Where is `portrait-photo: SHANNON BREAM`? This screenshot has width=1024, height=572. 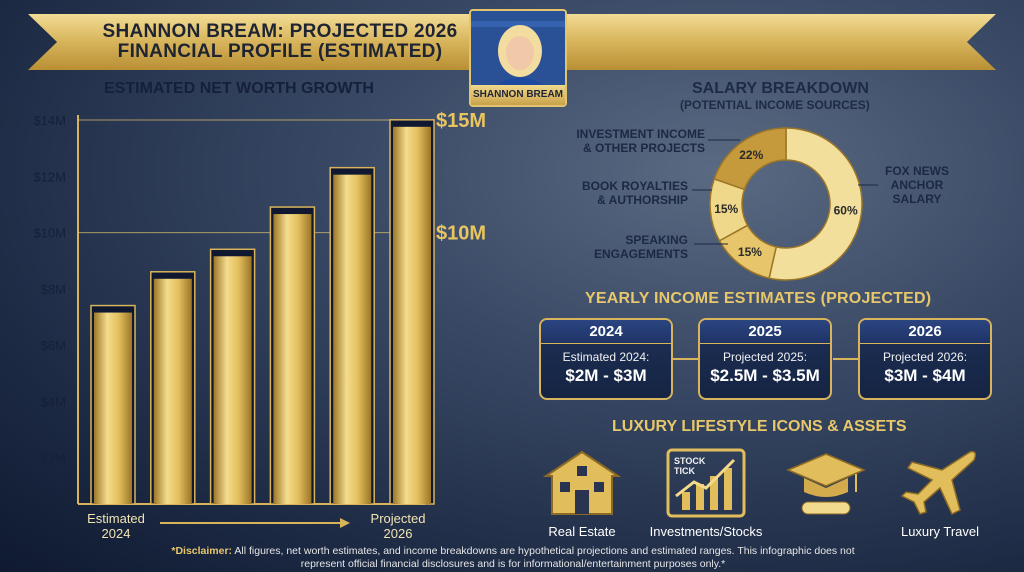 portrait-photo: SHANNON BREAM is located at coordinates (518, 58).